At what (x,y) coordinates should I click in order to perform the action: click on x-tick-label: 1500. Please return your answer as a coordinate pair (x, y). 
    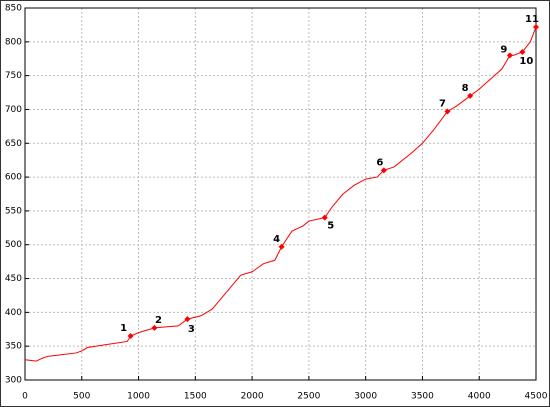
    Looking at the image, I should click on (195, 397).